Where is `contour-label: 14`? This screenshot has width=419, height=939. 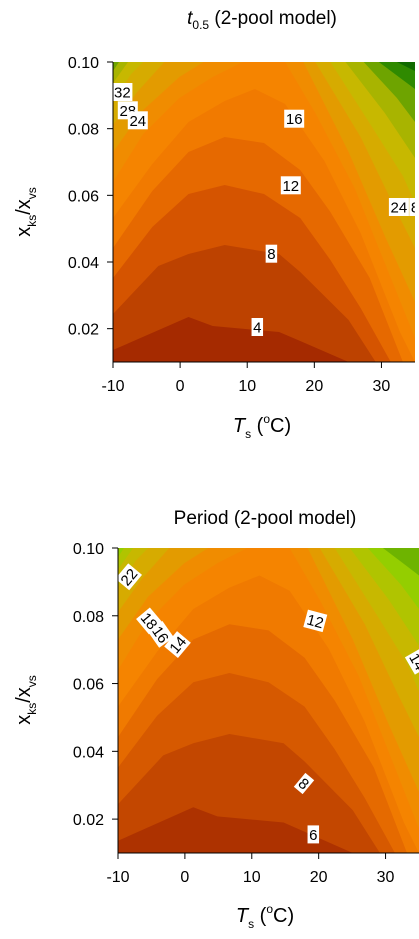
contour-label: 14 is located at coordinates (177, 645).